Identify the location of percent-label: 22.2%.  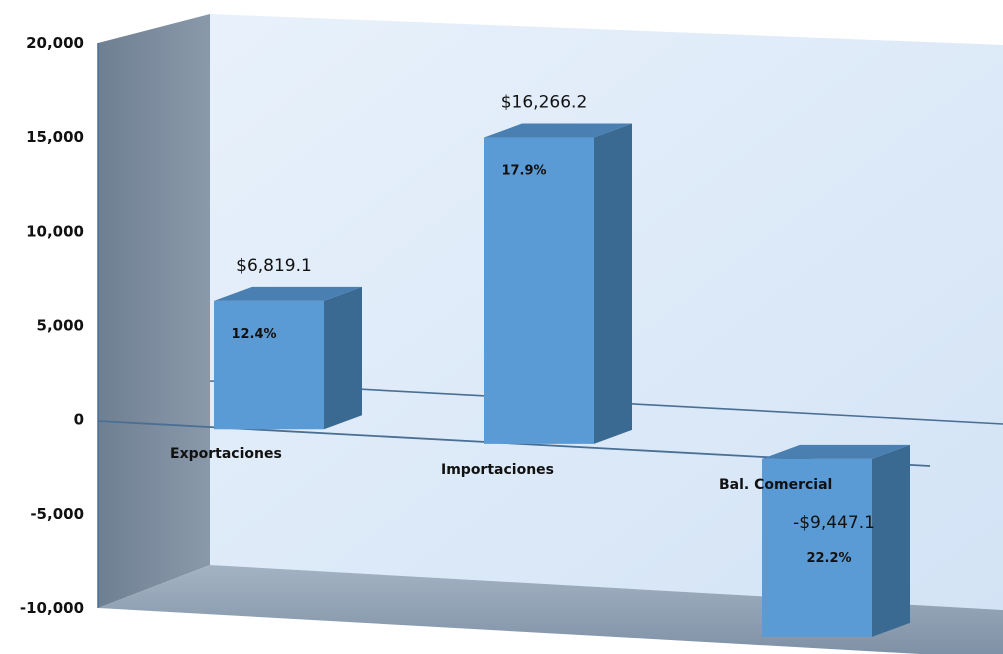
(828, 558).